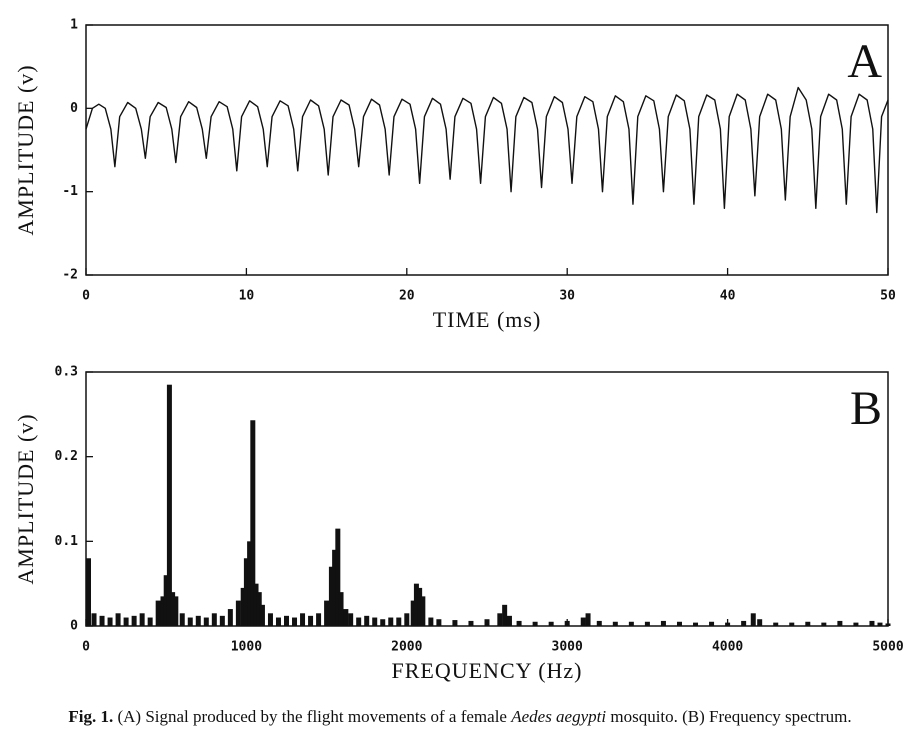 This screenshot has height=753, width=918. Describe the element at coordinates (567, 647) in the screenshot. I see `x-tick-label: 3000` at that location.